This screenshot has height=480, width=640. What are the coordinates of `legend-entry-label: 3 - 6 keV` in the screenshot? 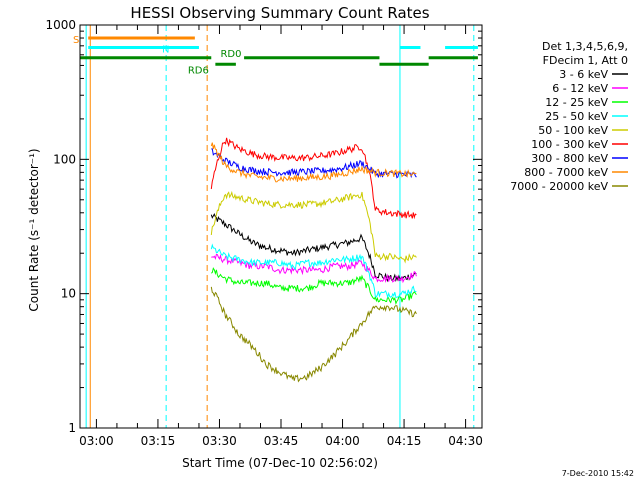 It's located at (583, 74).